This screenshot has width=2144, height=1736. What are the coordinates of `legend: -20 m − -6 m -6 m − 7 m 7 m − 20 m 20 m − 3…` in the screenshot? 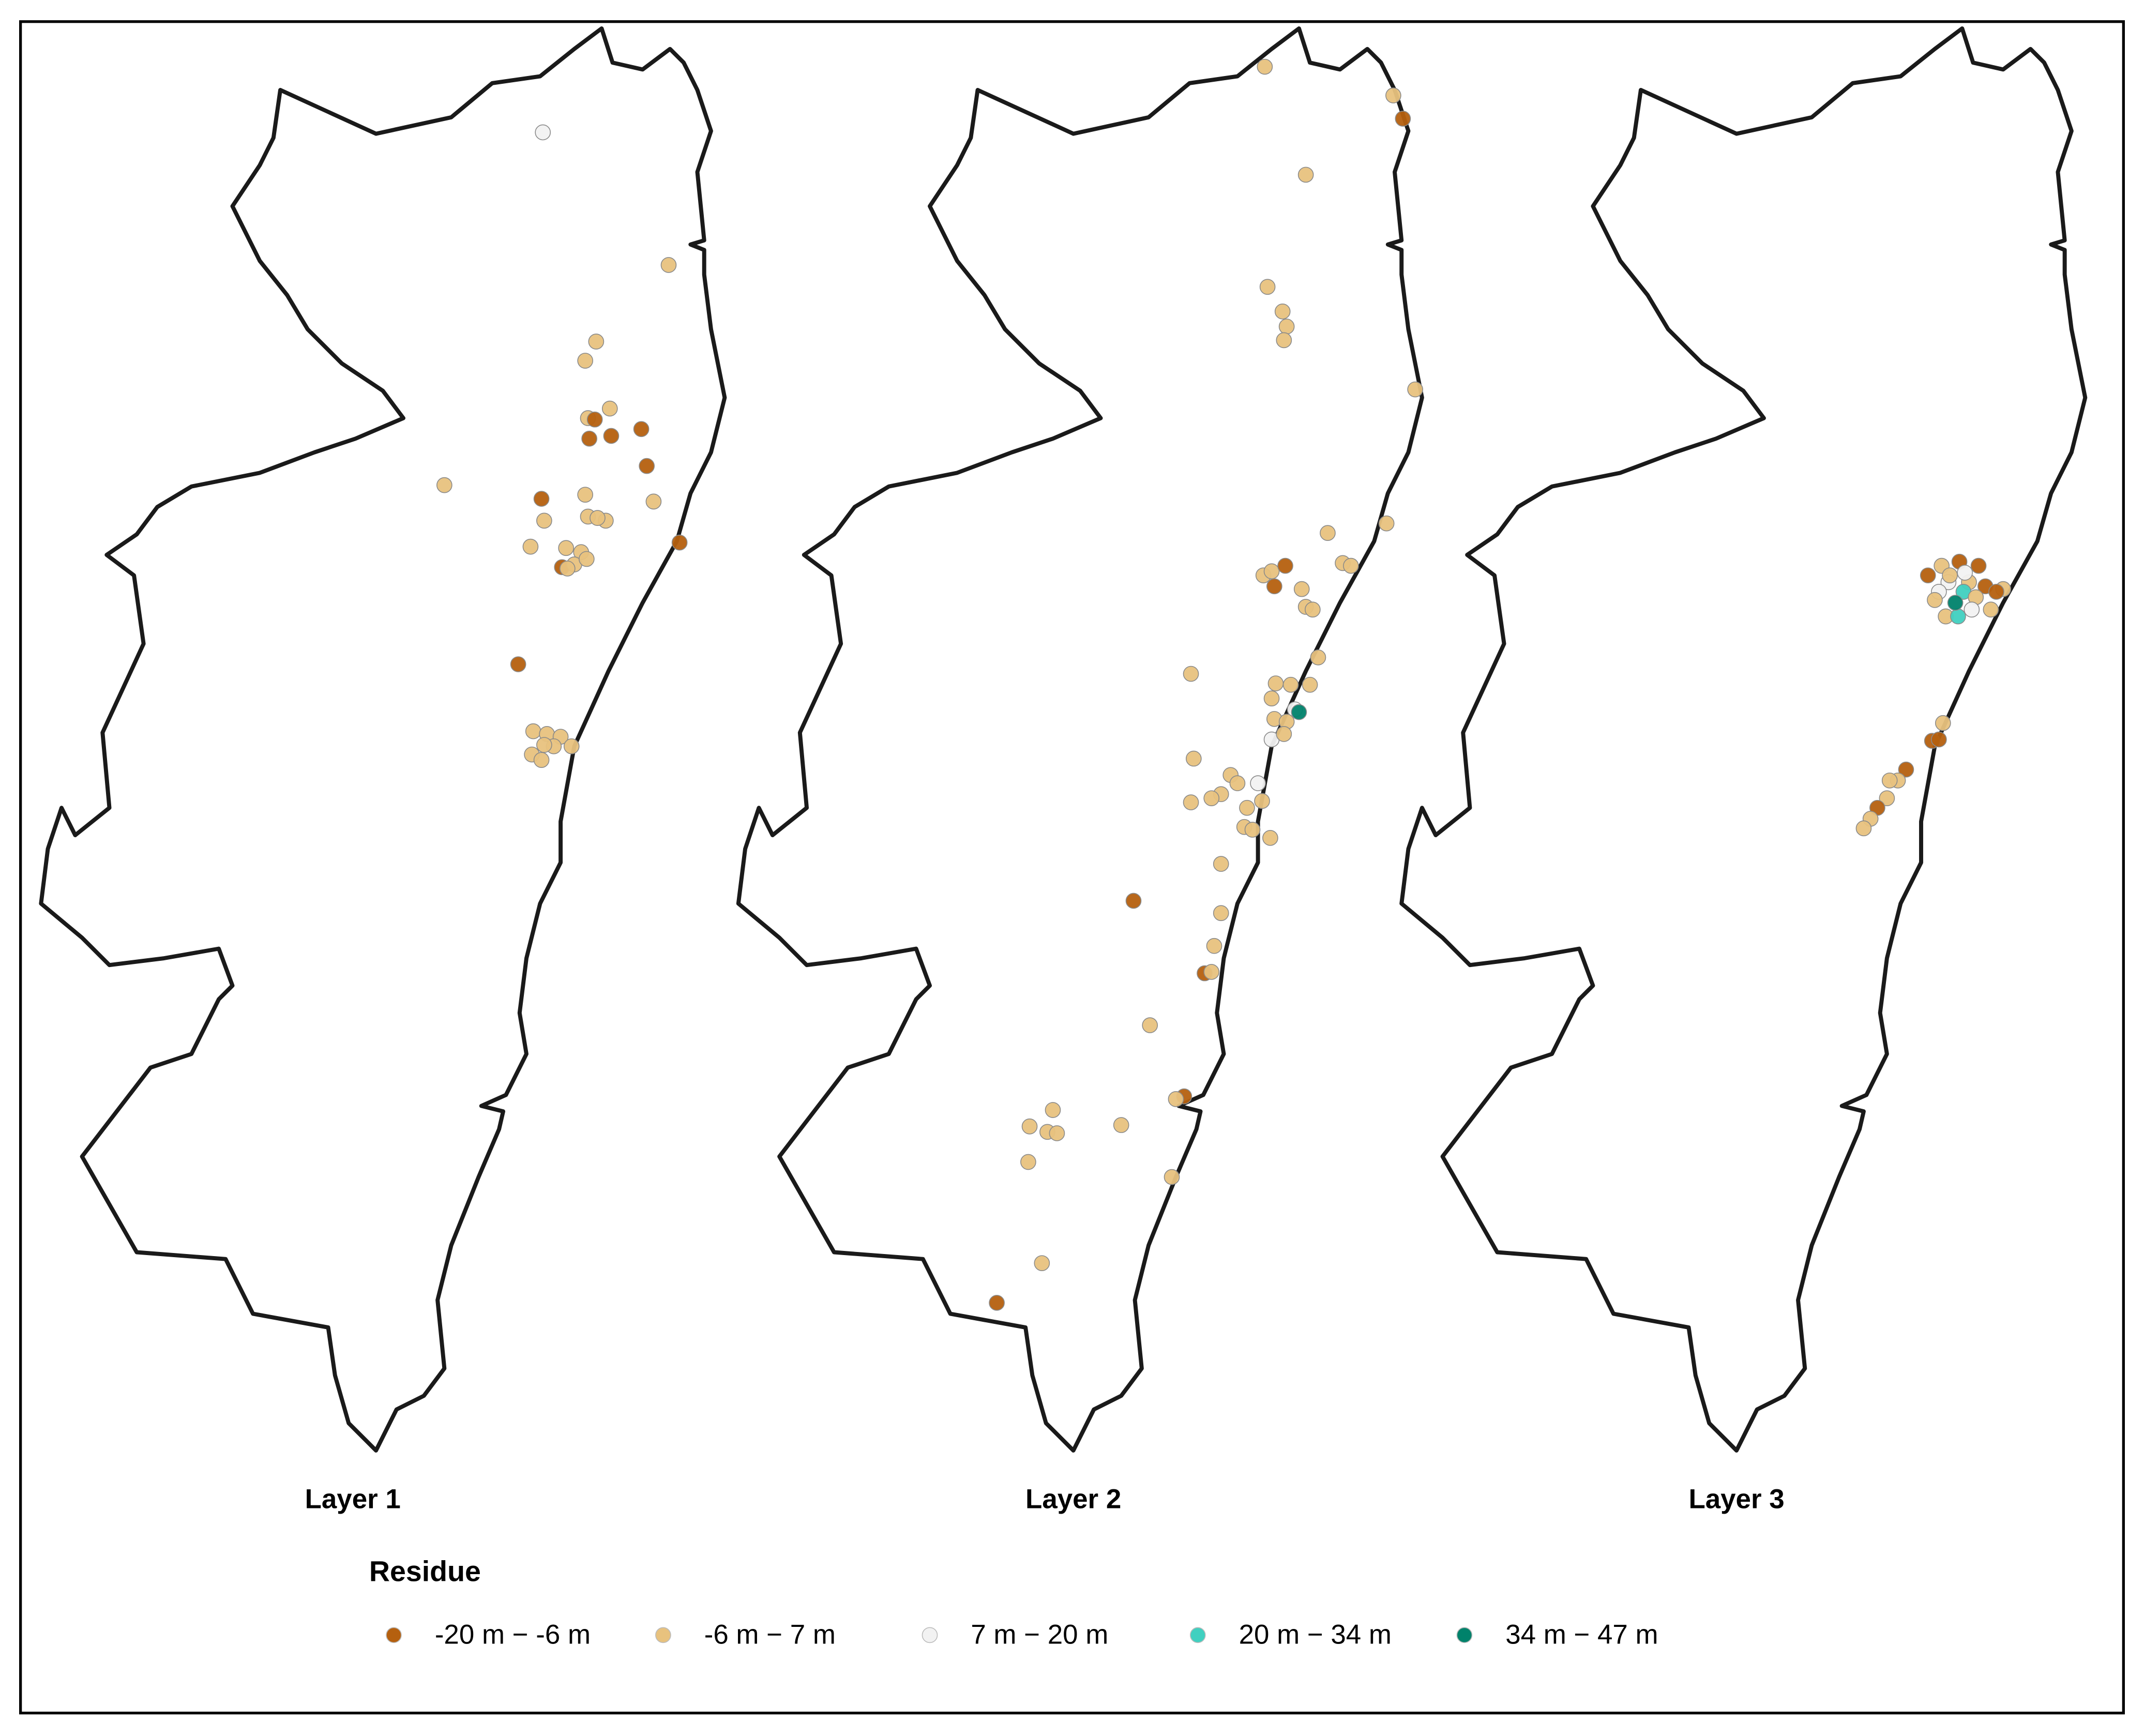 It's located at (1022, 1634).